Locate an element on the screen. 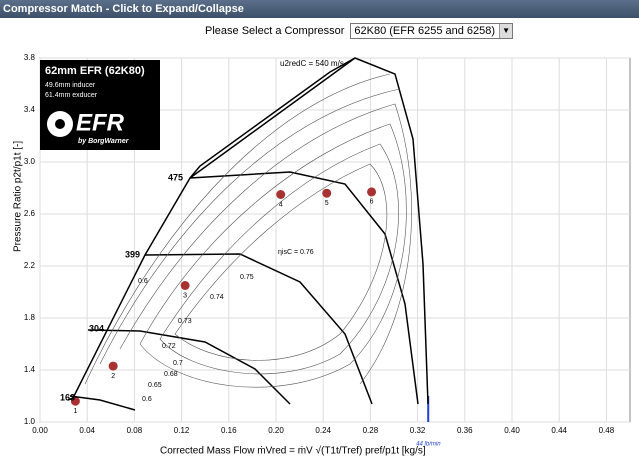 This screenshot has height=464, width=639. y-axis-label: Pressure Ratio p2t/p1t [-] is located at coordinates (18, 196).